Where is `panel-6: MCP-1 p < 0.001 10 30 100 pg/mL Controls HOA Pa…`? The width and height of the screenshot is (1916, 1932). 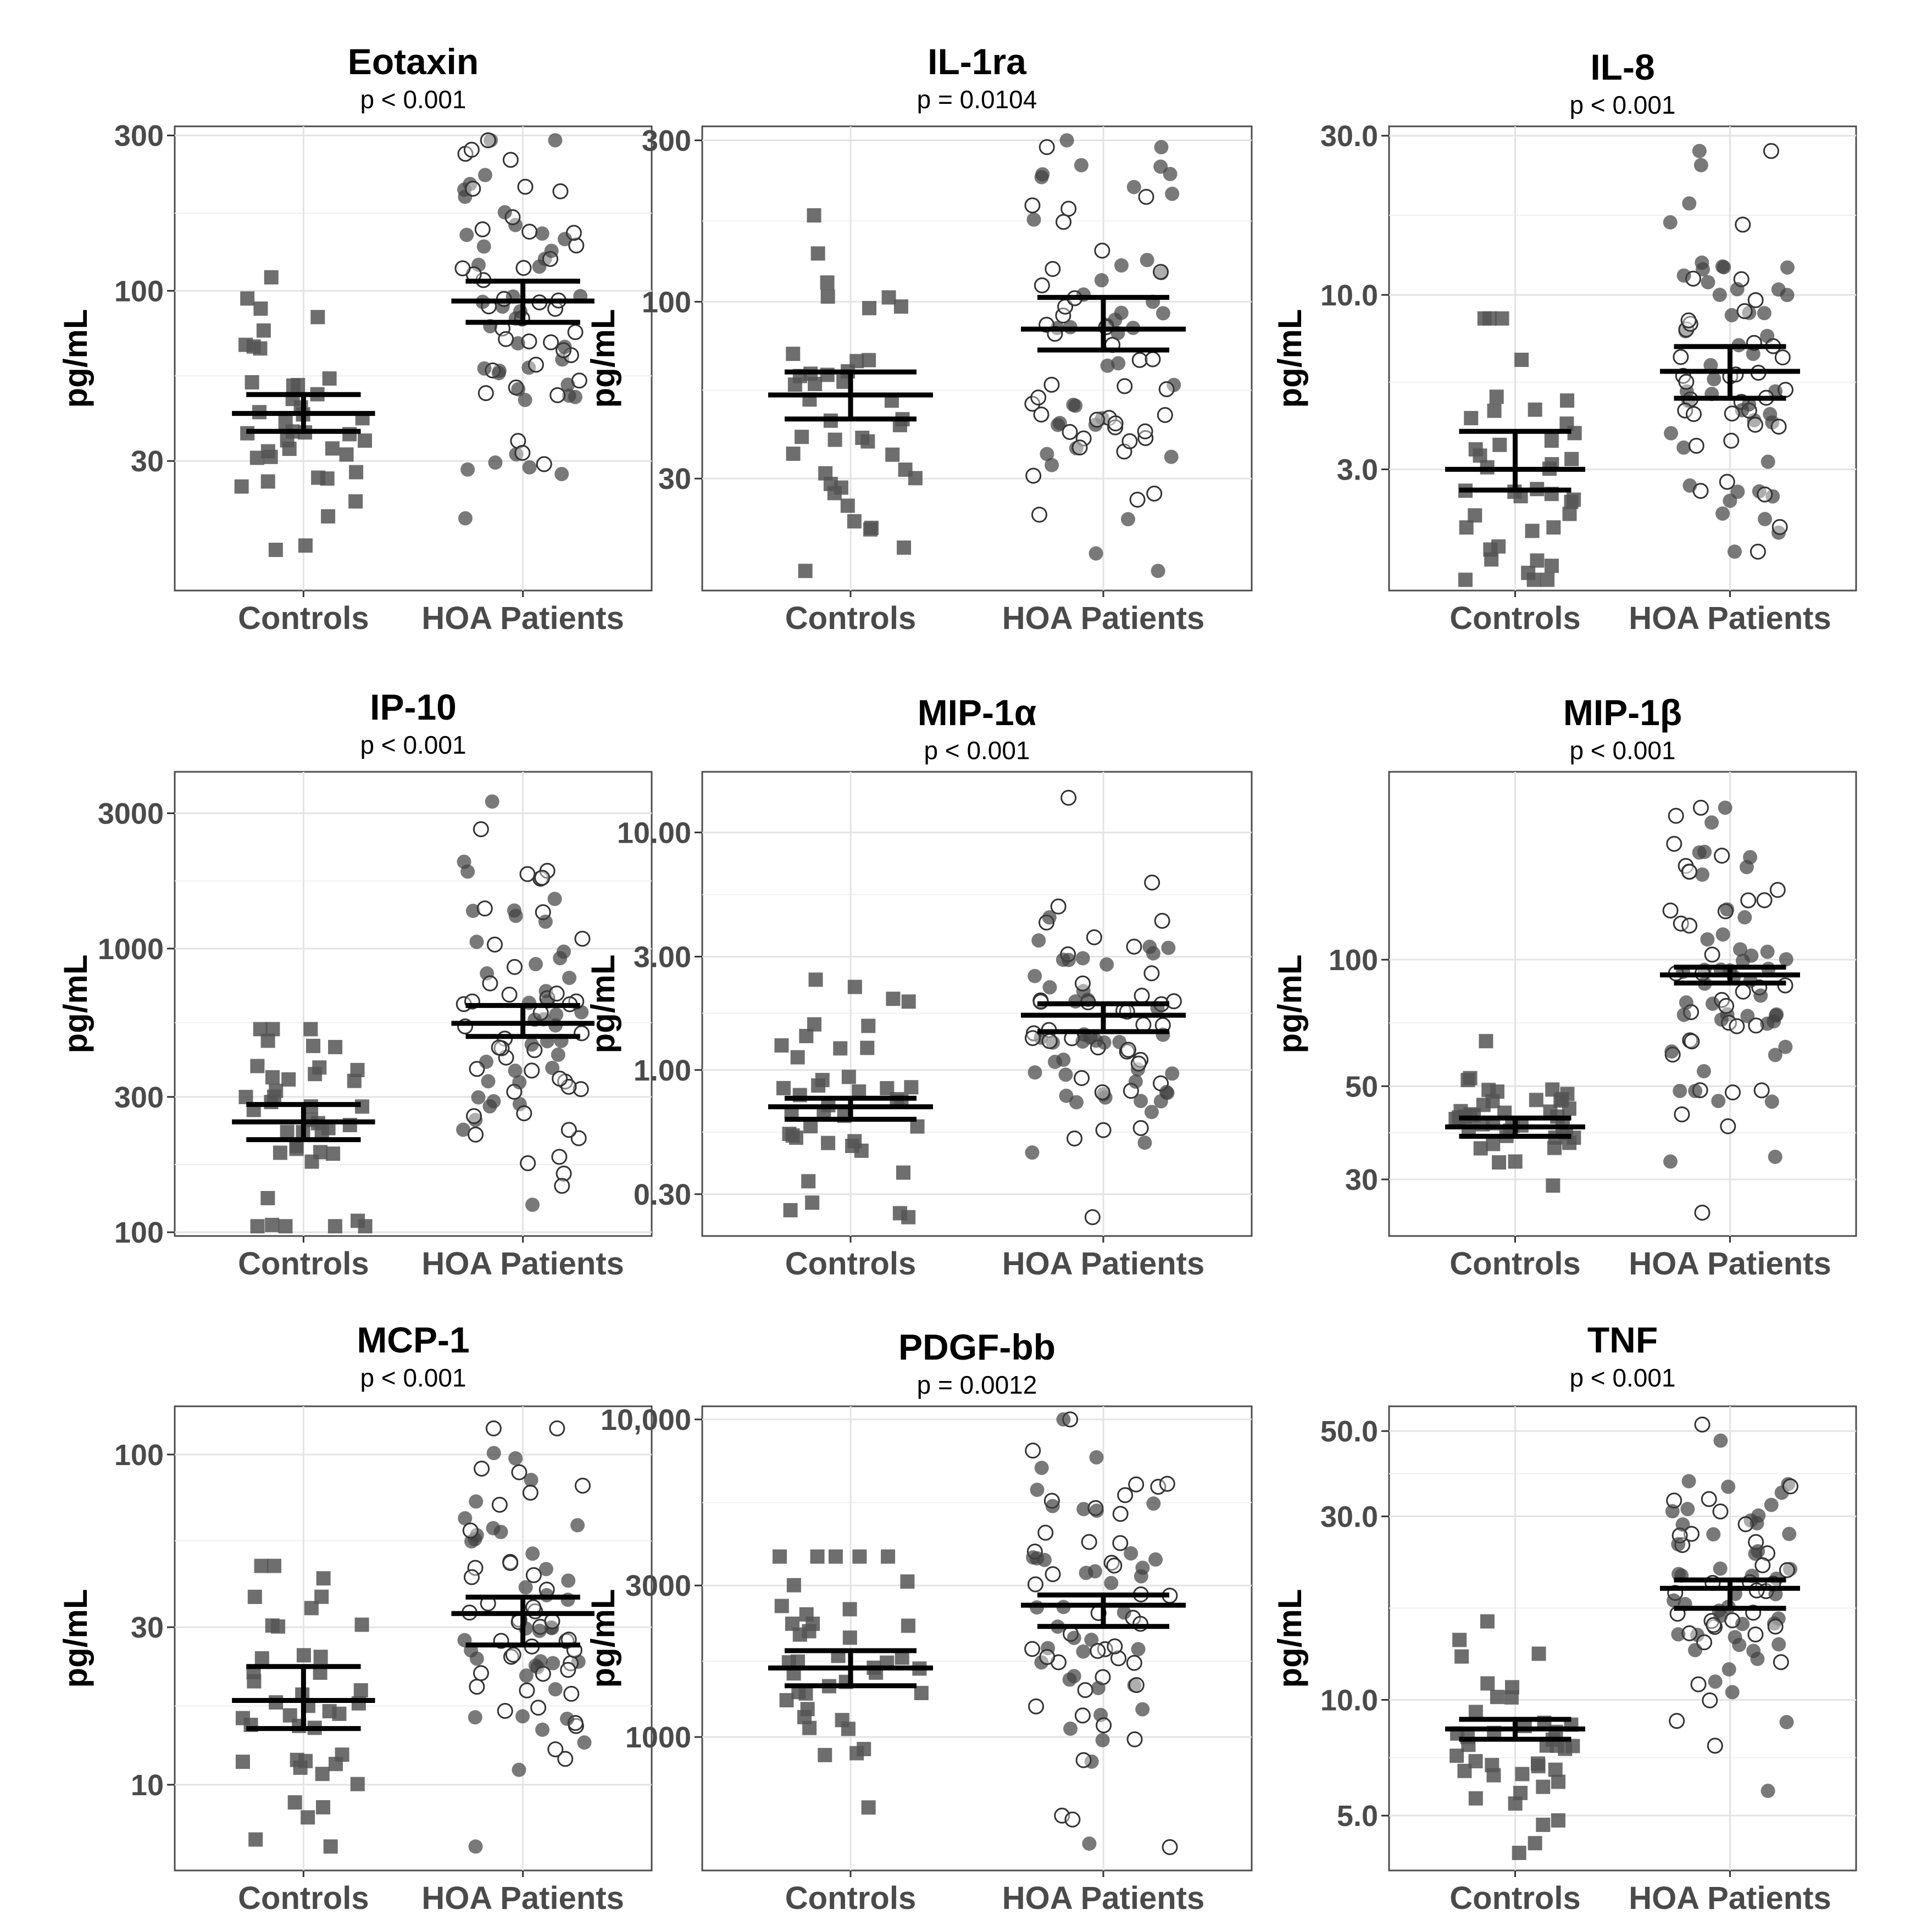 panel-6: MCP-1 p < 0.001 10 30 100 pg/mL Controls HOA Pa… is located at coordinates (355, 1617).